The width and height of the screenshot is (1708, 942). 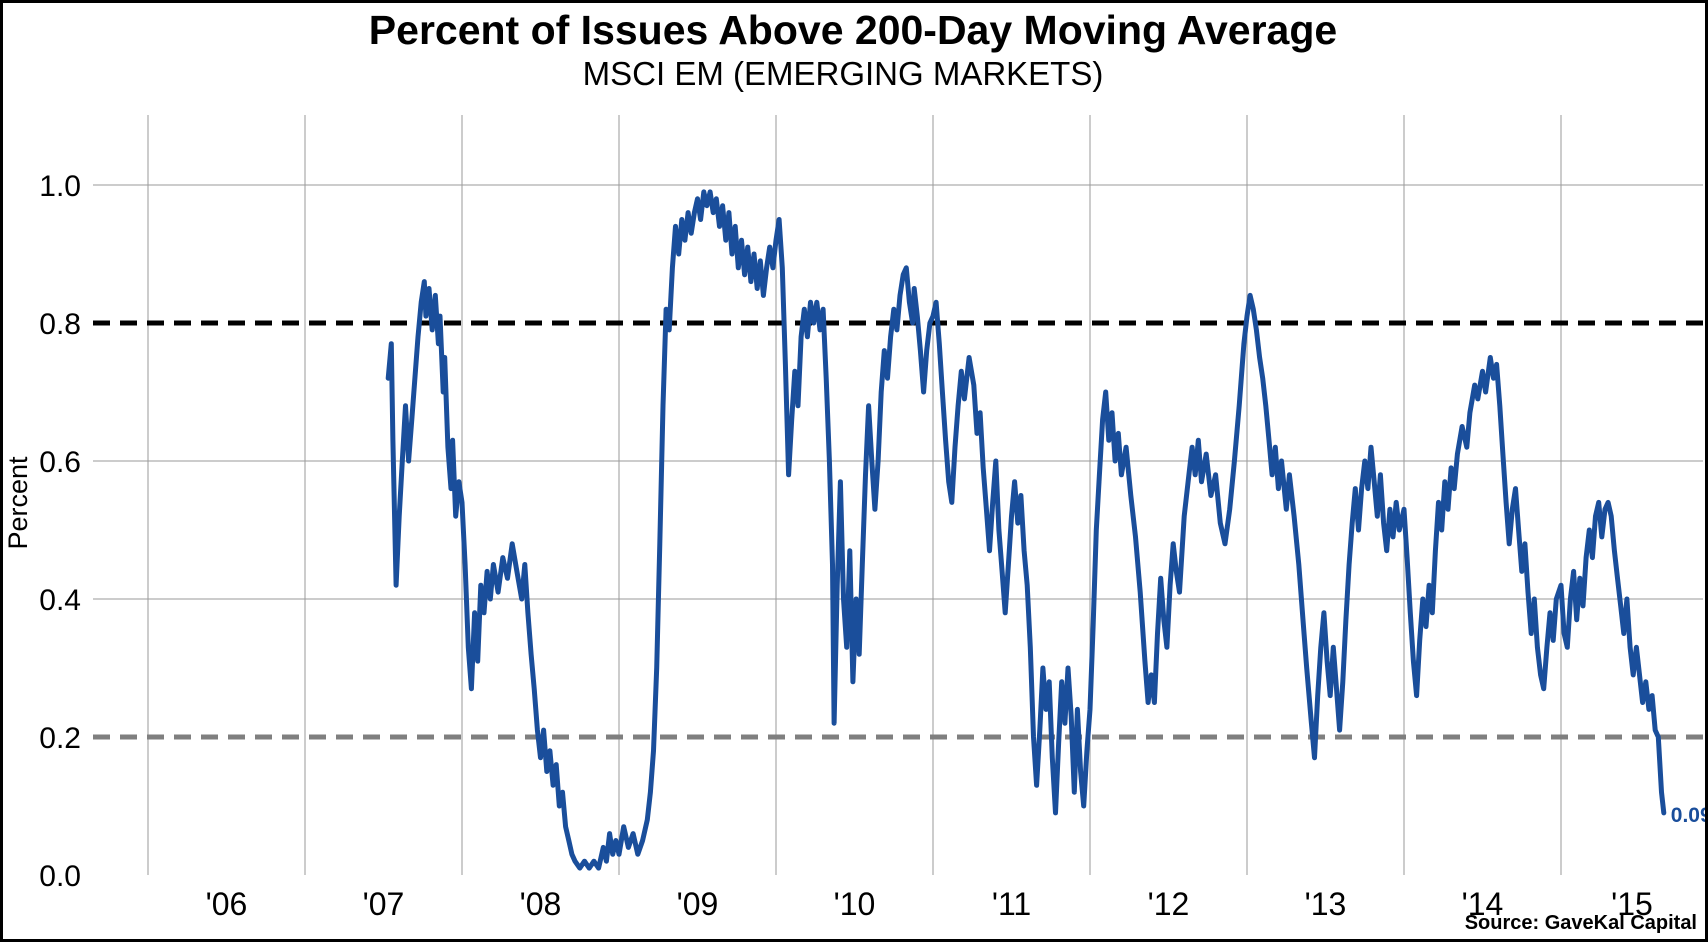 What do you see at coordinates (698, 904) in the screenshot?
I see `x-tick-label: '09` at bounding box center [698, 904].